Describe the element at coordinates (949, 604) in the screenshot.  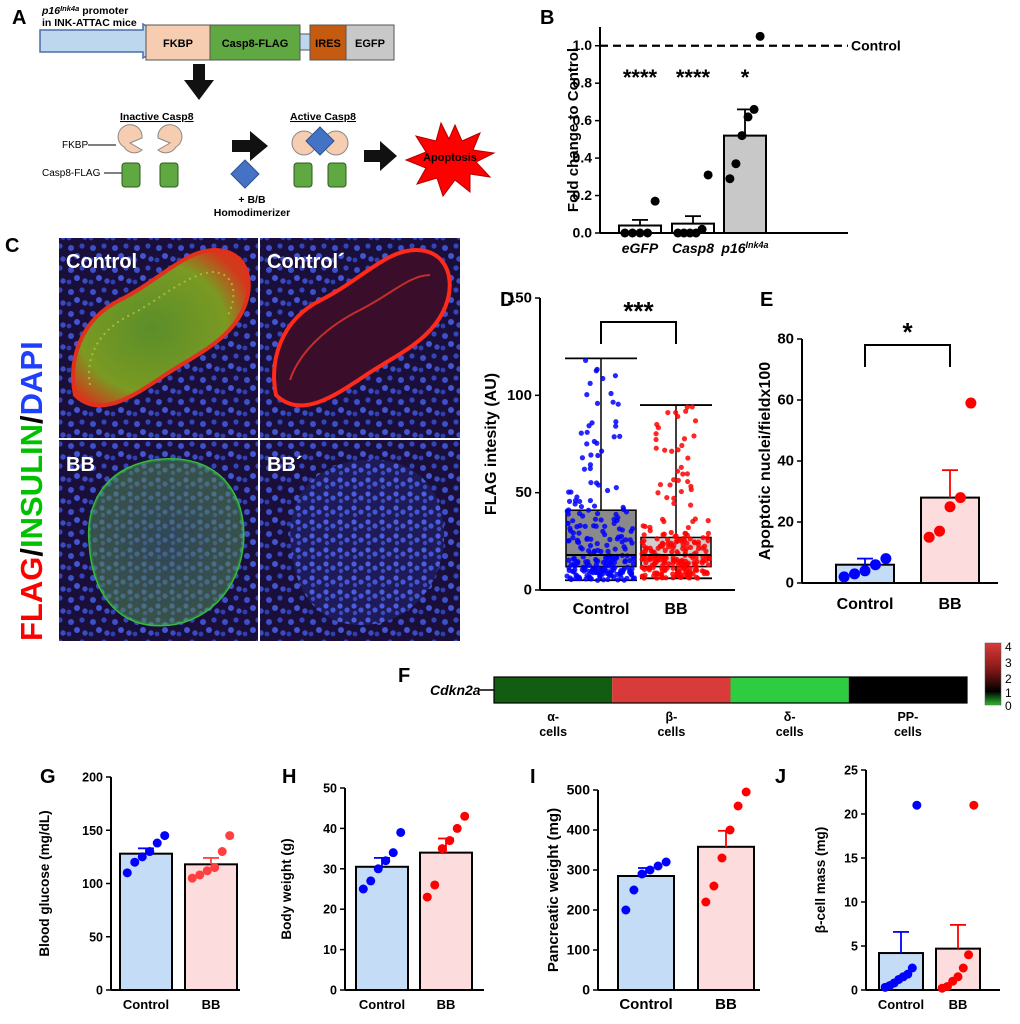
I see `x-tick-label-E: BB` at that location.